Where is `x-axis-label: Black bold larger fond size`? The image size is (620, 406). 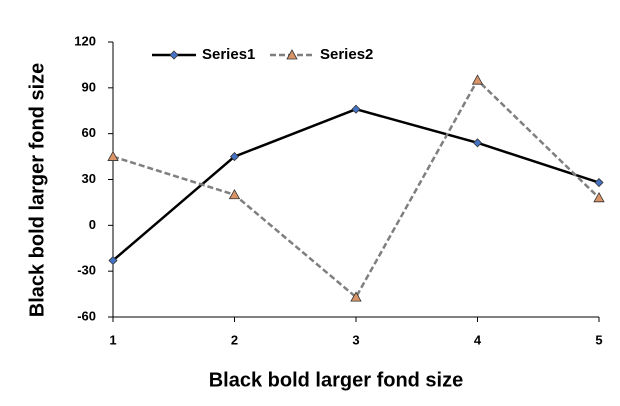 x-axis-label: Black bold larger fond size is located at coordinates (336, 380).